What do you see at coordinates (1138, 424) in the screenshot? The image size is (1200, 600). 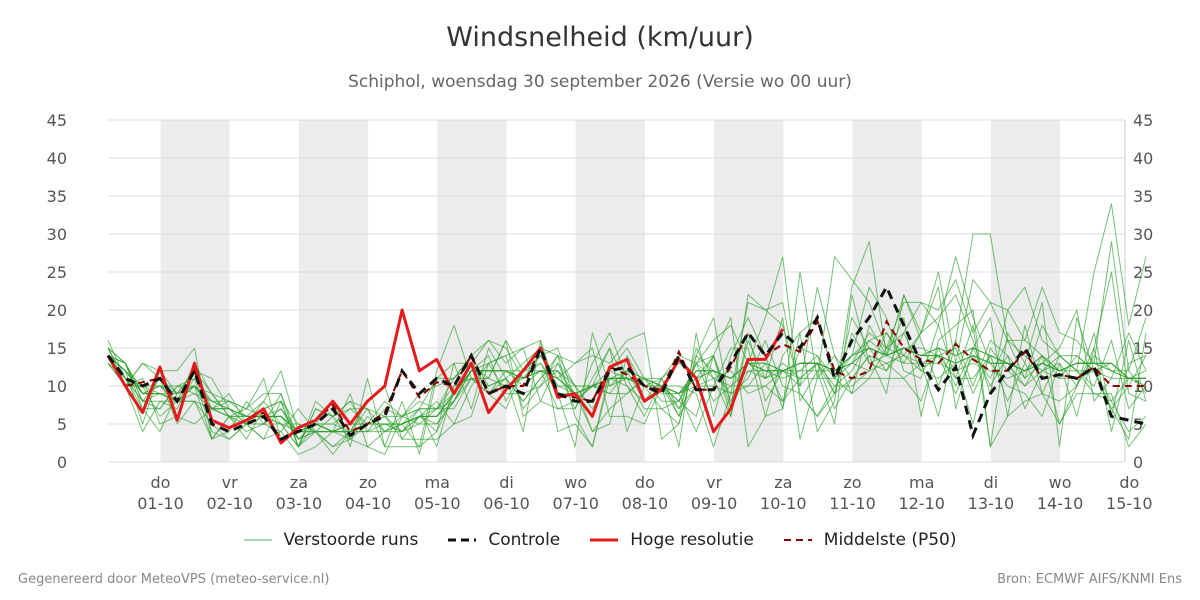 I see `y-tick-label-right: 5` at bounding box center [1138, 424].